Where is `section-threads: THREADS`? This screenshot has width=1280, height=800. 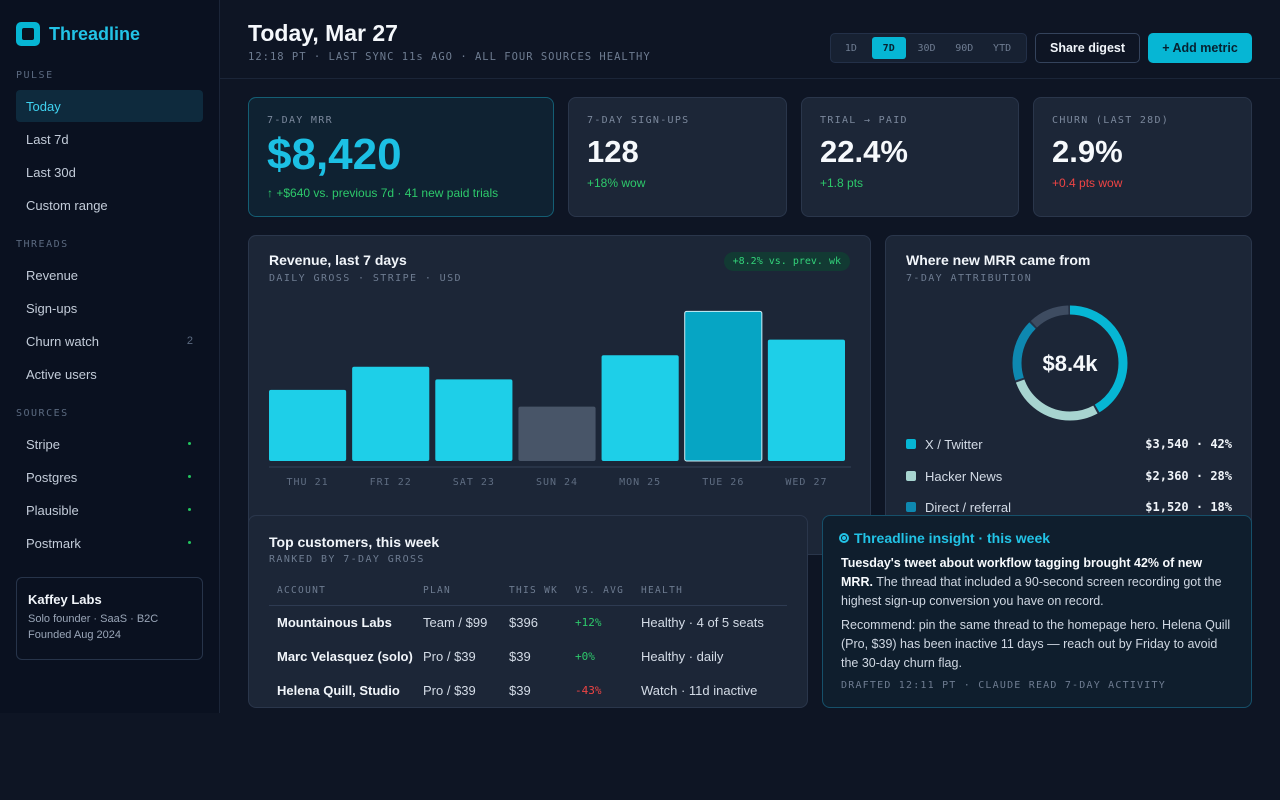
section-threads: THREADS is located at coordinates (42, 244).